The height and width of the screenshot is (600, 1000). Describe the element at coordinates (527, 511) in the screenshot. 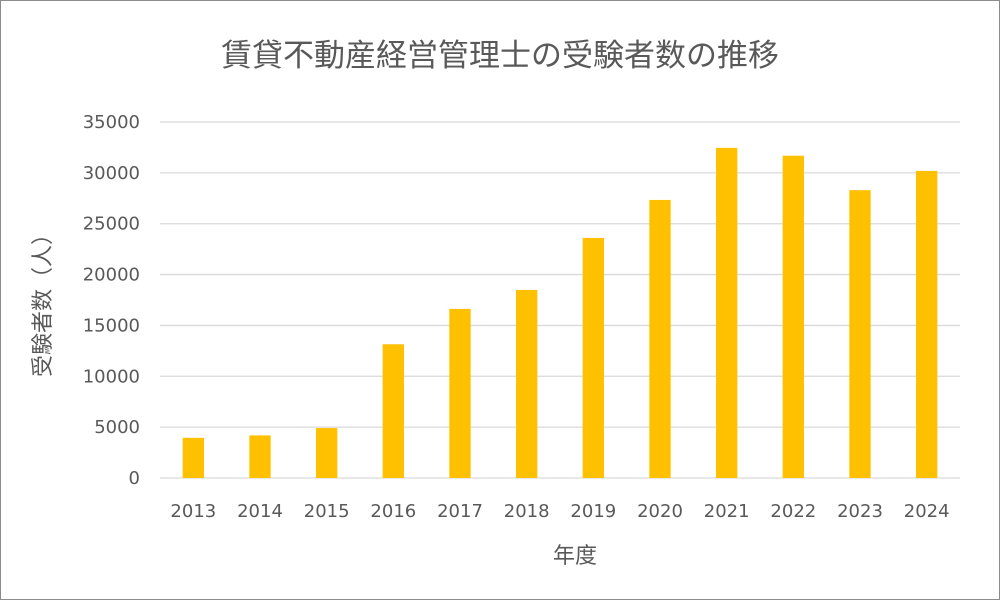

I see `x-tick-label: 2018` at that location.